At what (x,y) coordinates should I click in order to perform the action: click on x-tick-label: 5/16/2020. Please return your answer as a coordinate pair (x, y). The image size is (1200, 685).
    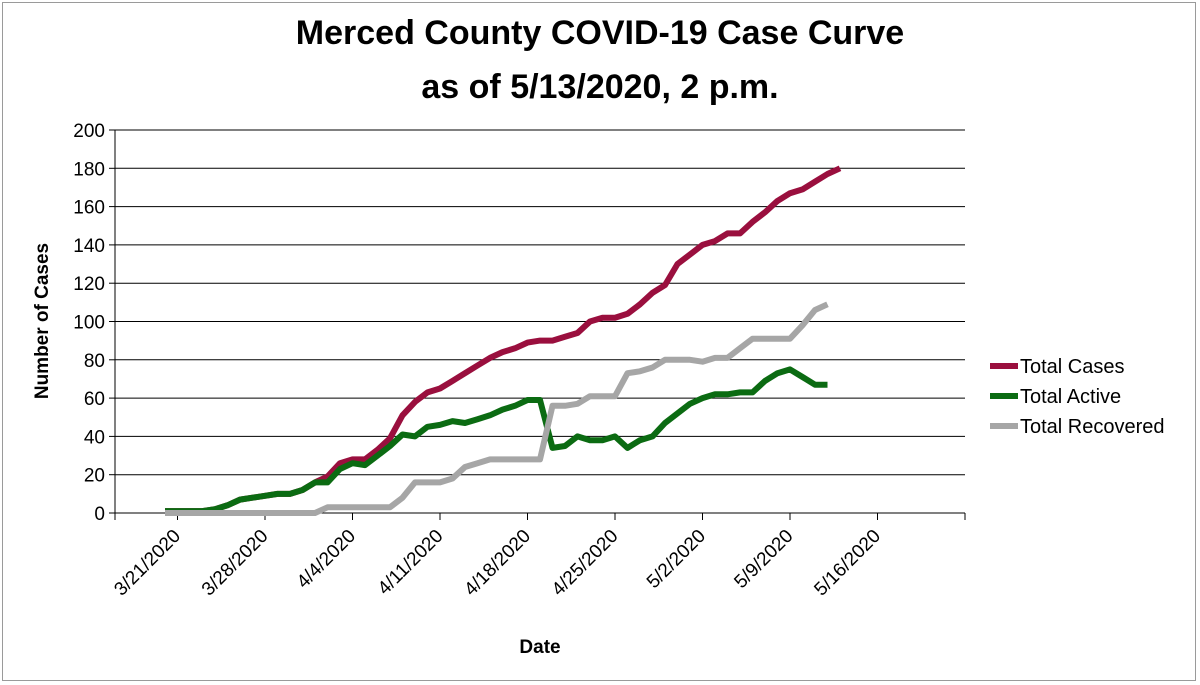
    Looking at the image, I should click on (847, 563).